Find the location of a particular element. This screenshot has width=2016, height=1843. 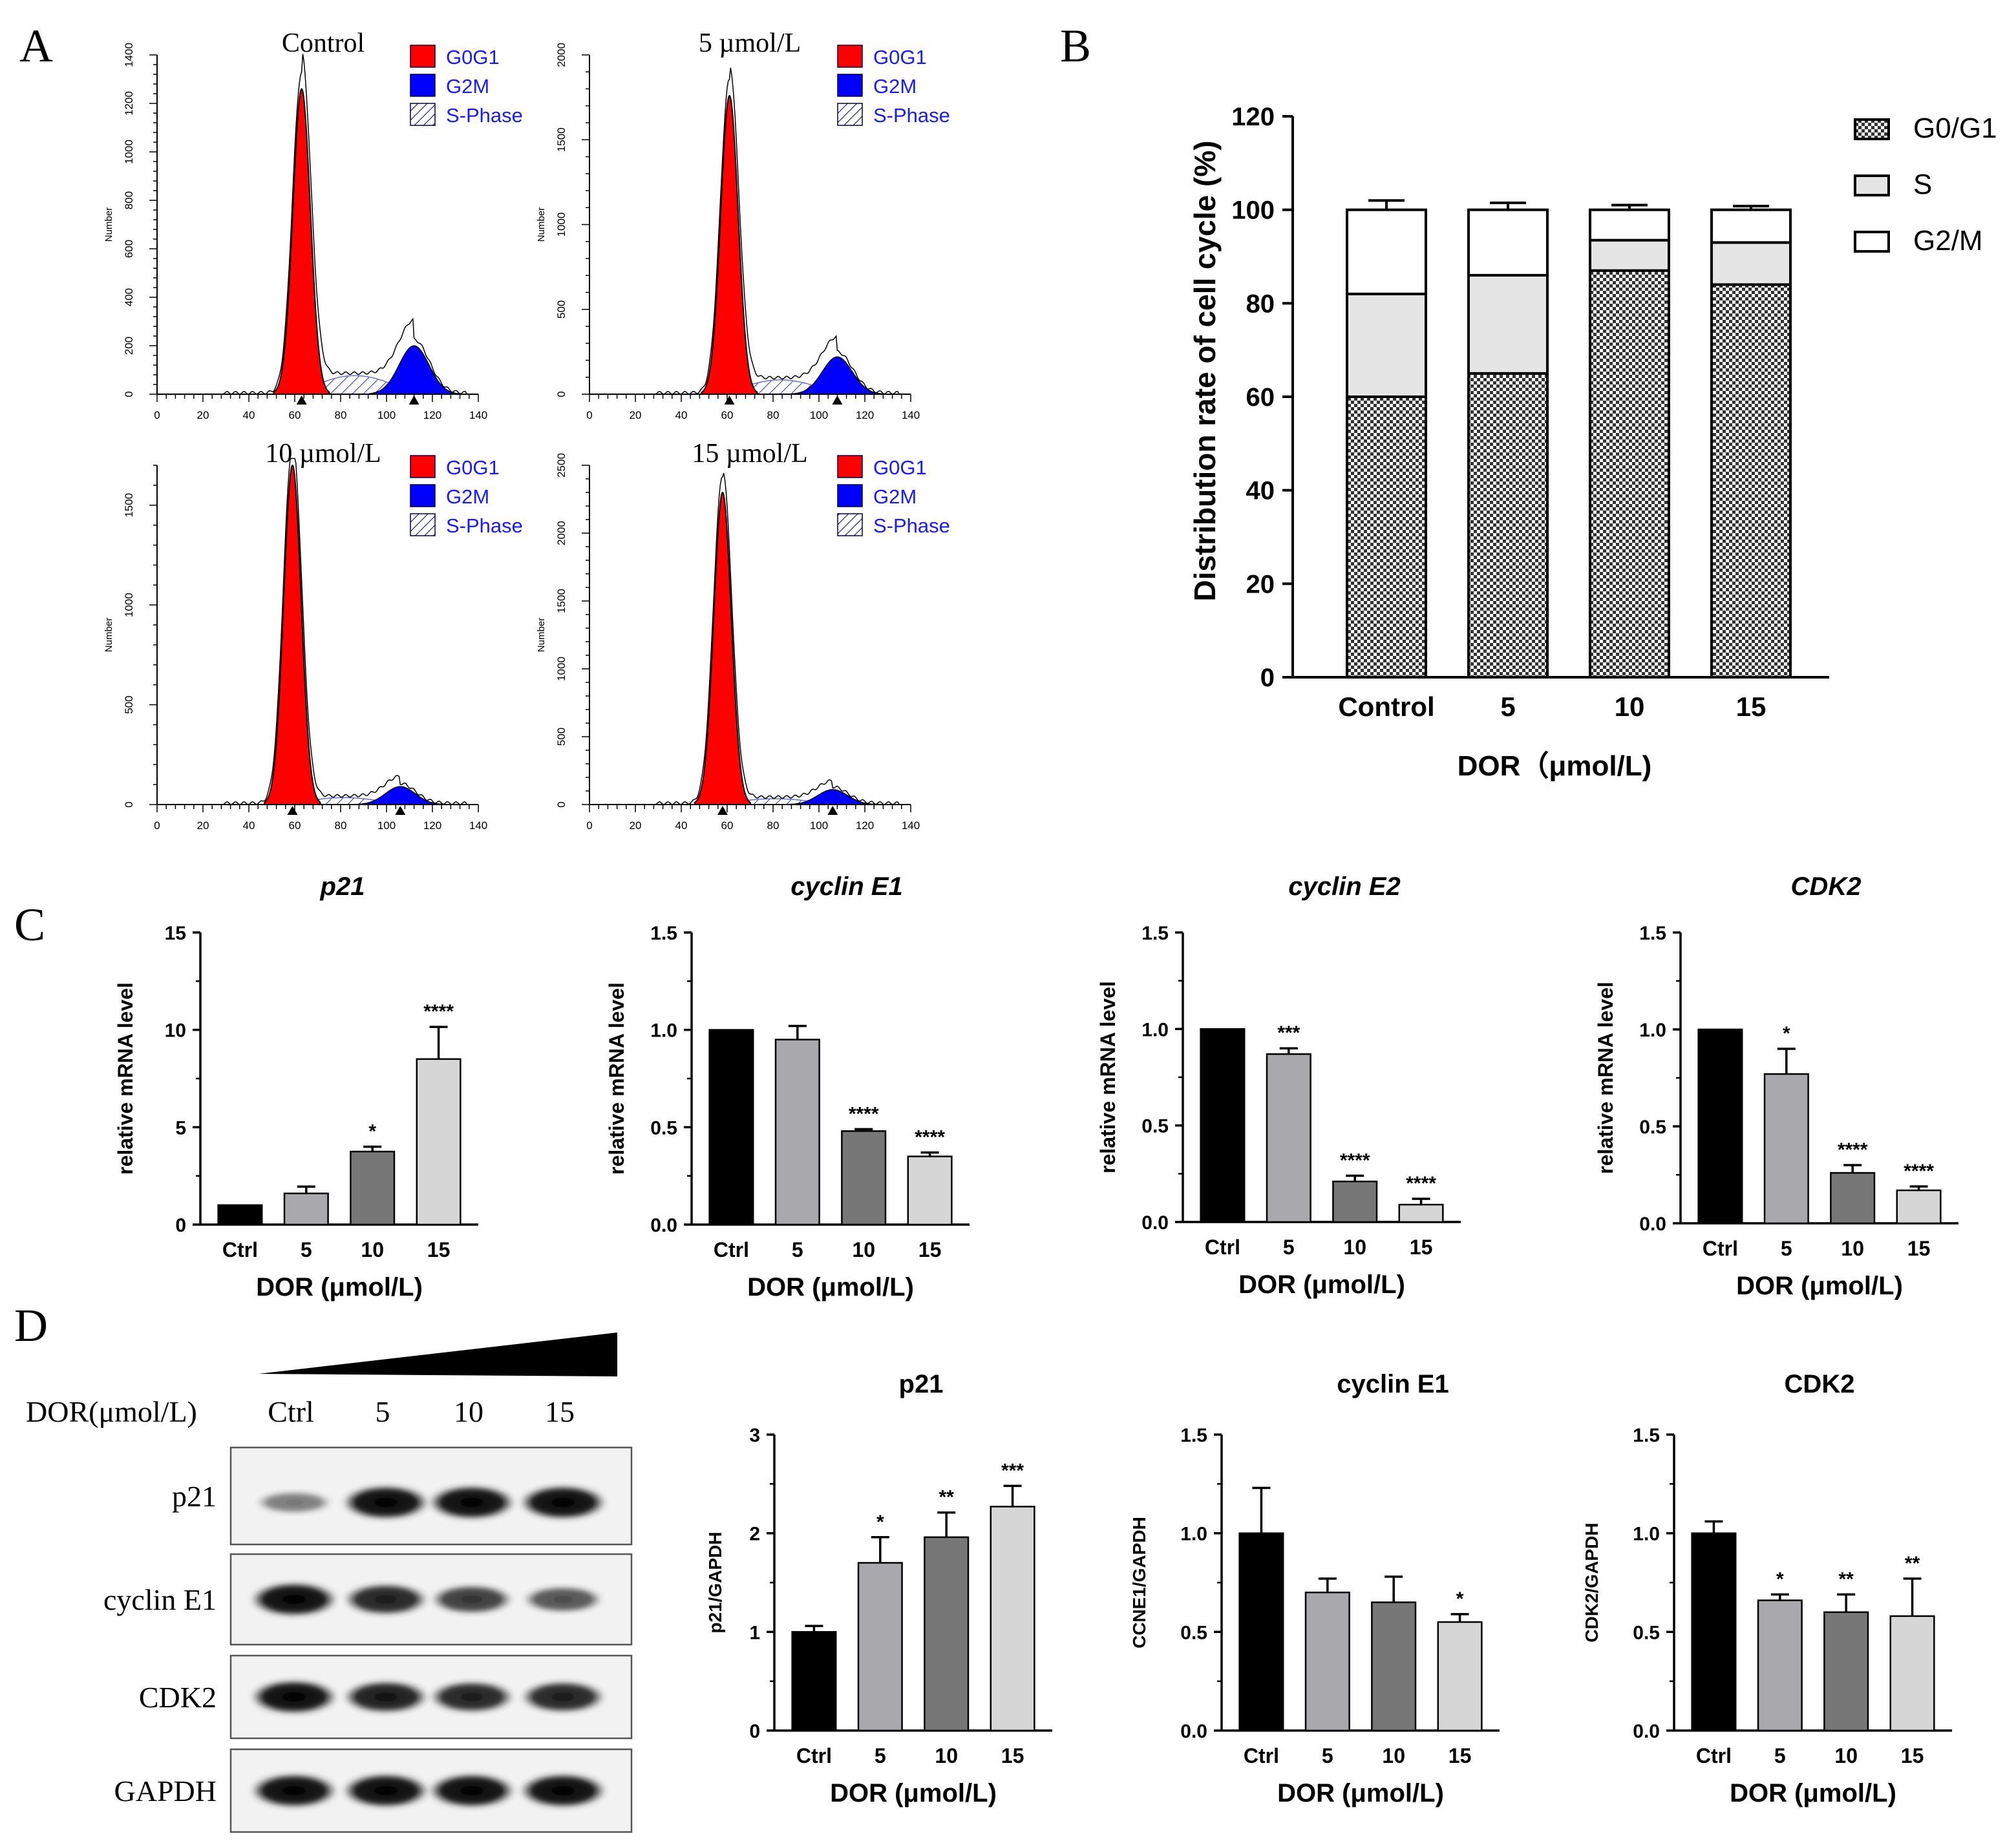

blot-lane-label: 15 is located at coordinates (560, 1411).